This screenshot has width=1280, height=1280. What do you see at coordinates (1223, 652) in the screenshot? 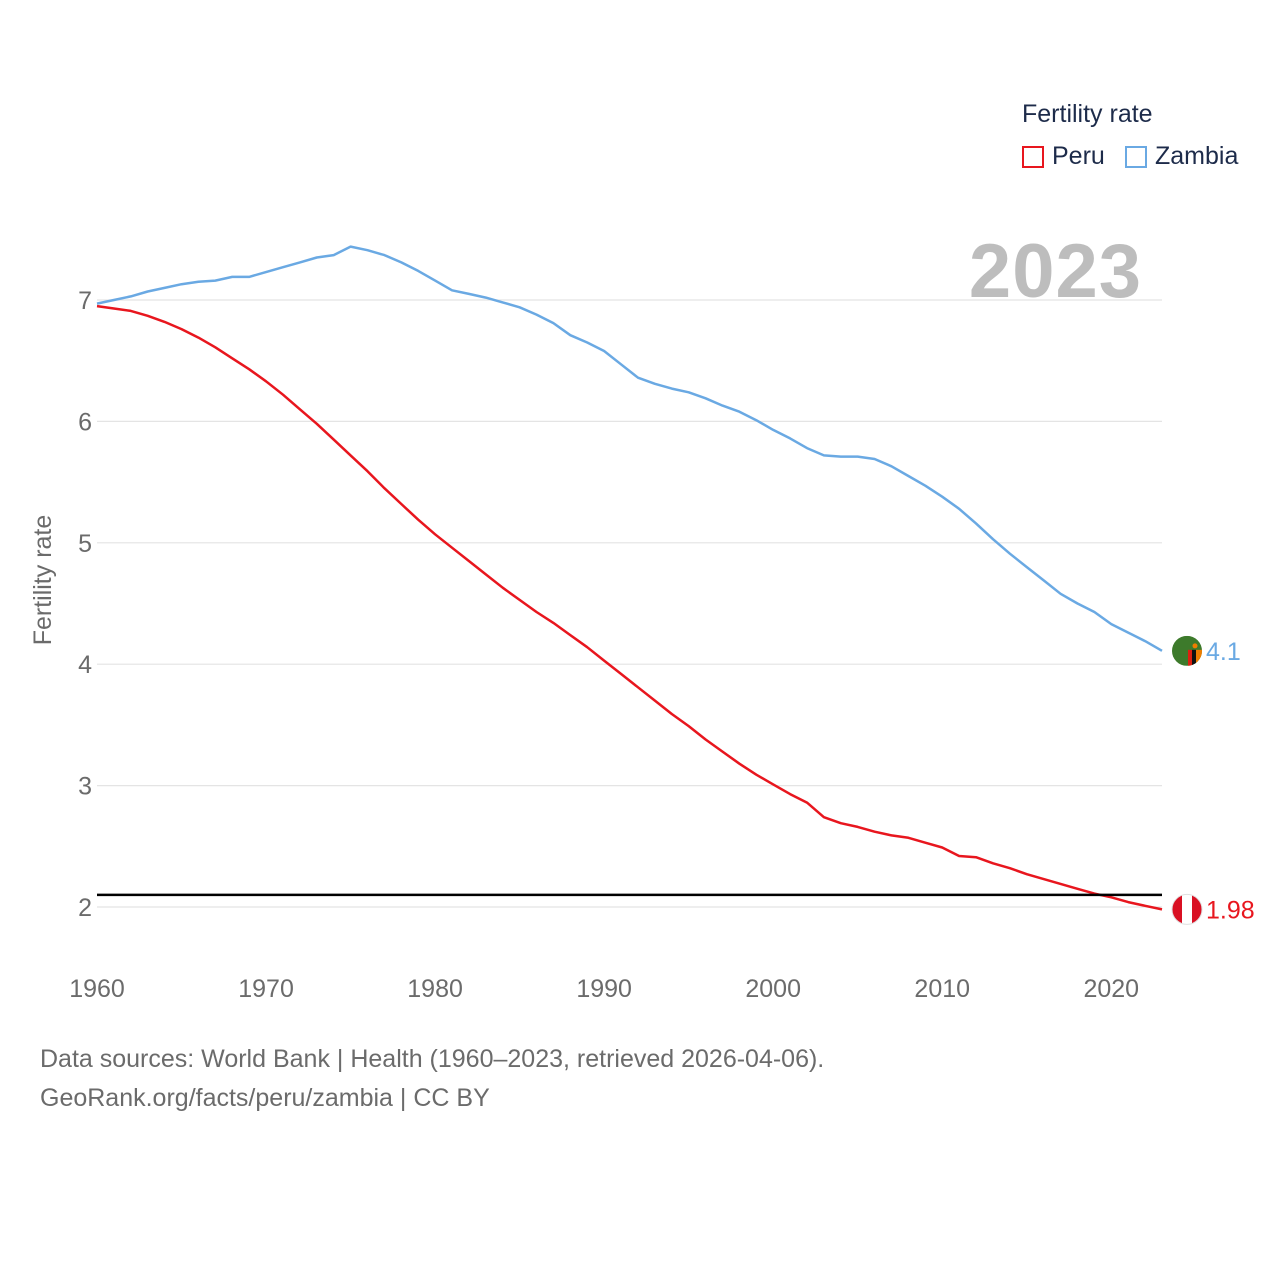
I see `end-label-zambia: 4.1` at bounding box center [1223, 652].